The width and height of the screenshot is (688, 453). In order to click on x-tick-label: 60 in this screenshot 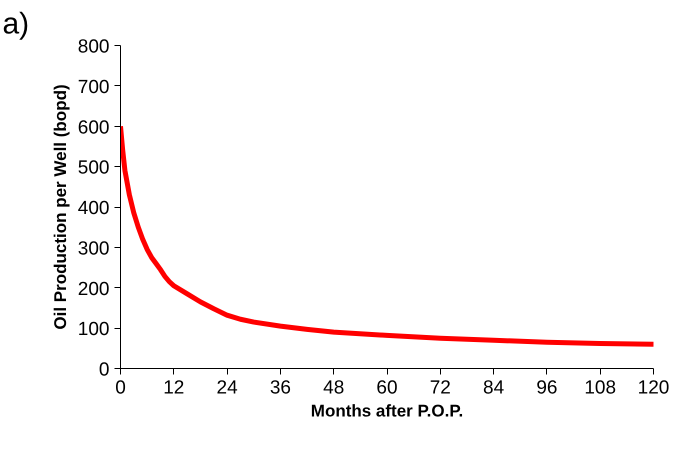, I will do `click(387, 388)`.